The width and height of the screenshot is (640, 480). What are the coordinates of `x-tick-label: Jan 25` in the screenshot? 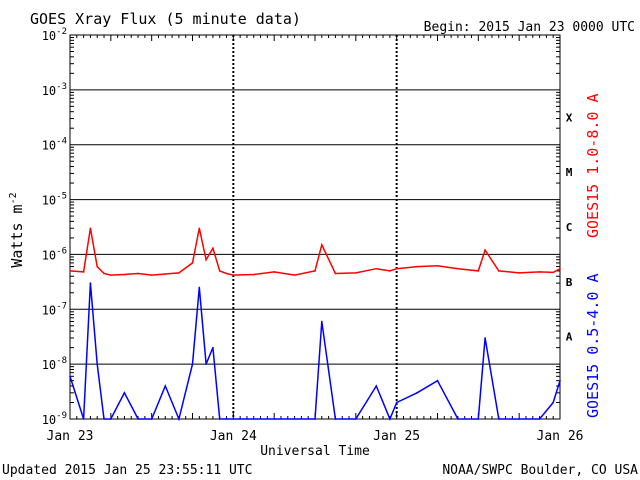 It's located at (396, 436).